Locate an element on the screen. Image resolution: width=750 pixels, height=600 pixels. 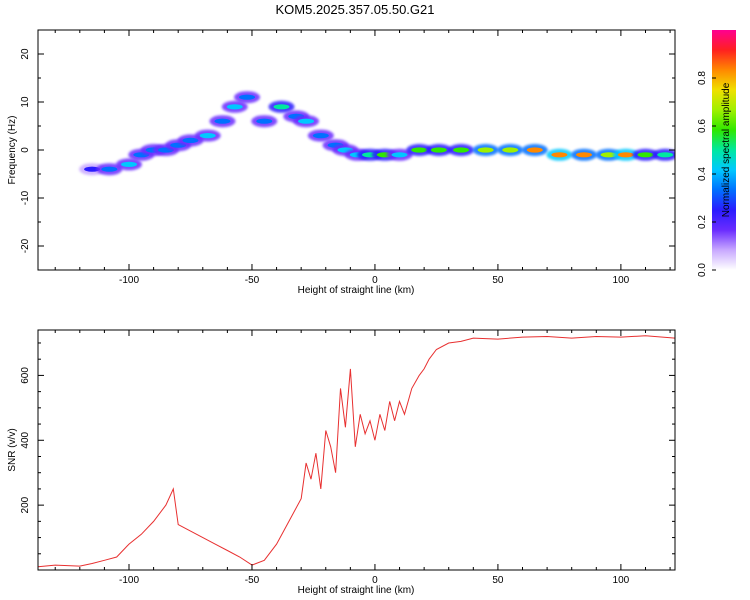
y-tick-label: -20 is located at coordinates (25, 245).